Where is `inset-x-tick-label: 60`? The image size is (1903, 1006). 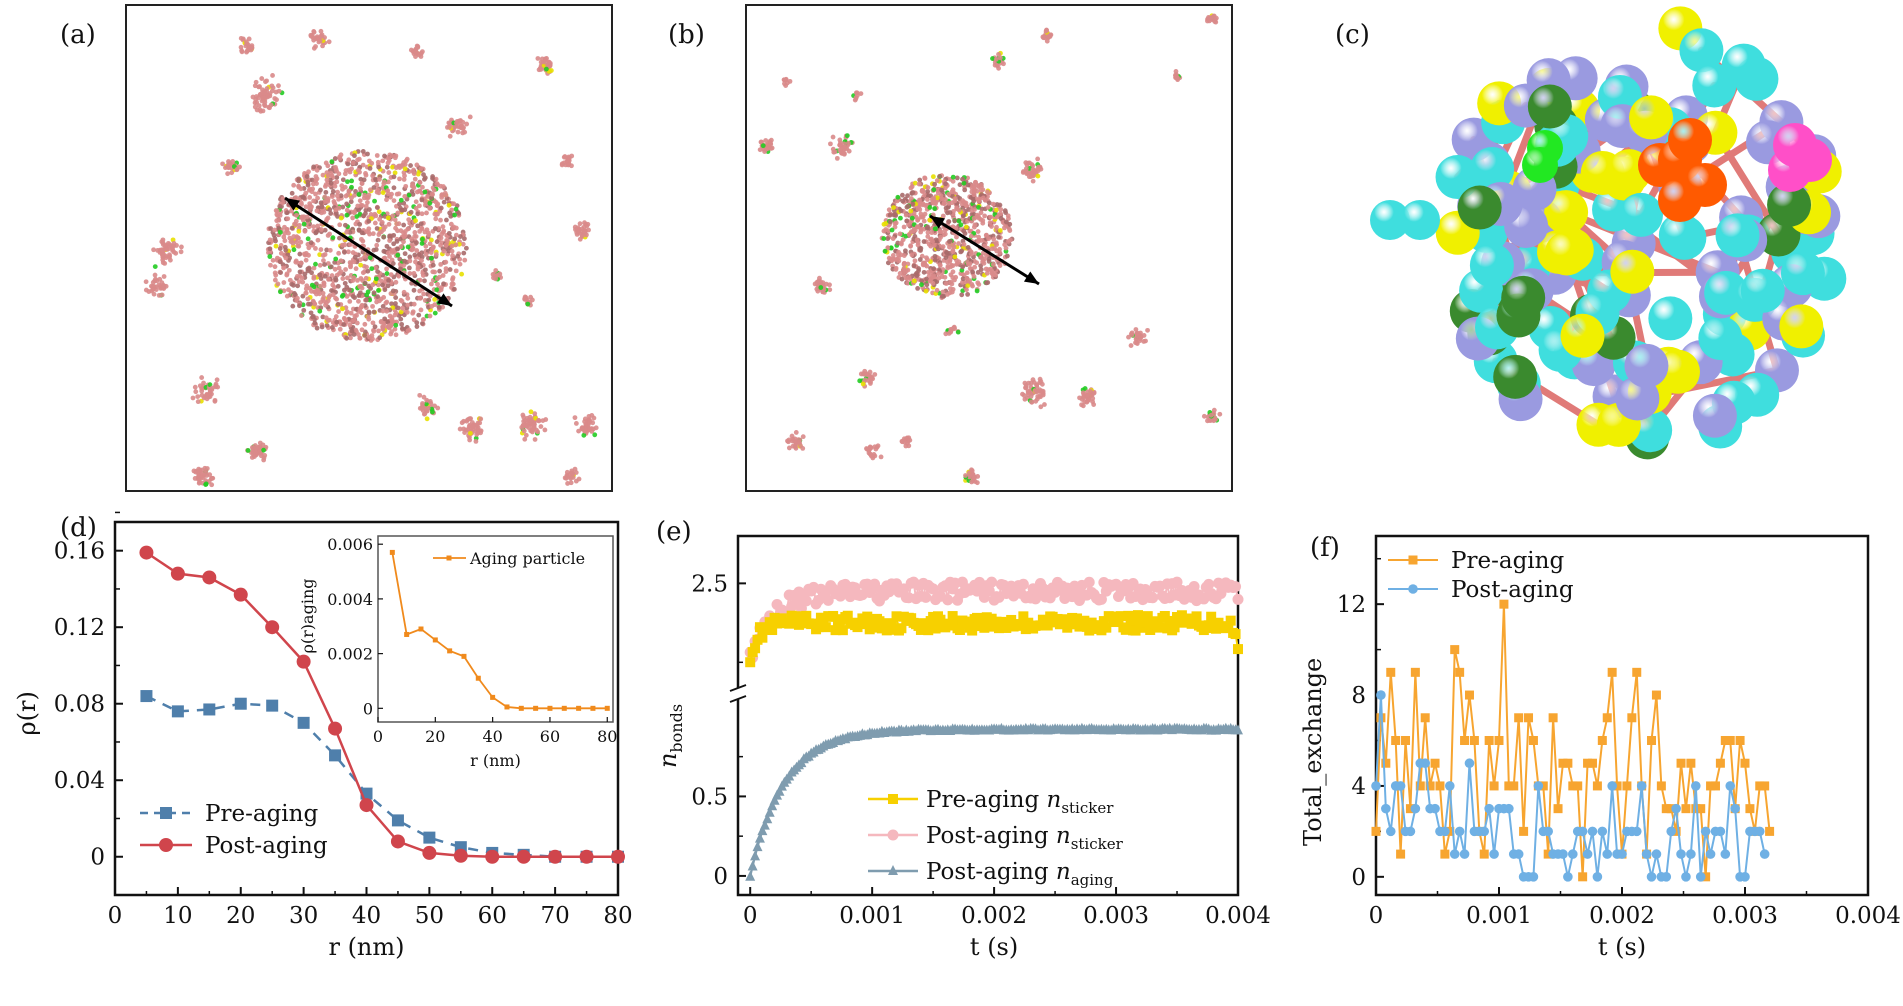
inset-x-tick-label: 60 is located at coordinates (550, 736).